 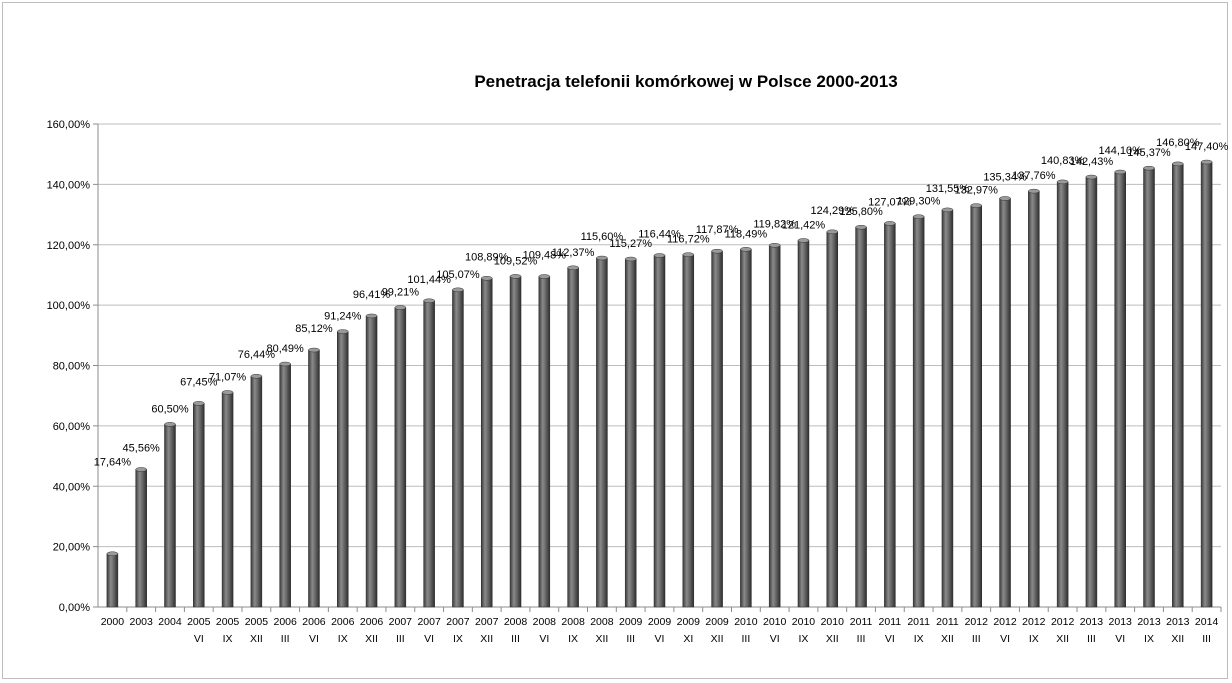 What do you see at coordinates (372, 295) in the screenshot?
I see `data-label: 96,41%` at bounding box center [372, 295].